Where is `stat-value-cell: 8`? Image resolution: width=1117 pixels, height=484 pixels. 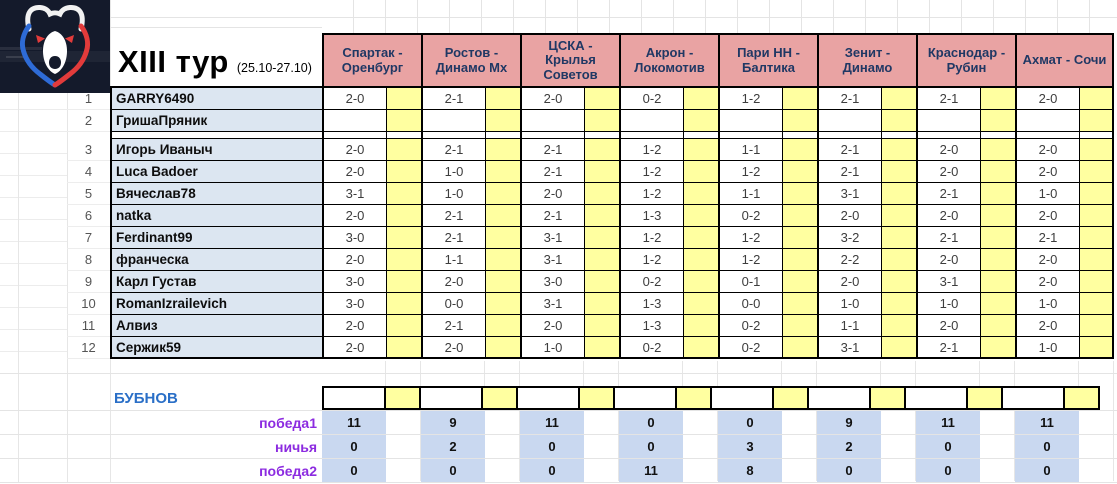 stat-value-cell: 8 is located at coordinates (750, 470).